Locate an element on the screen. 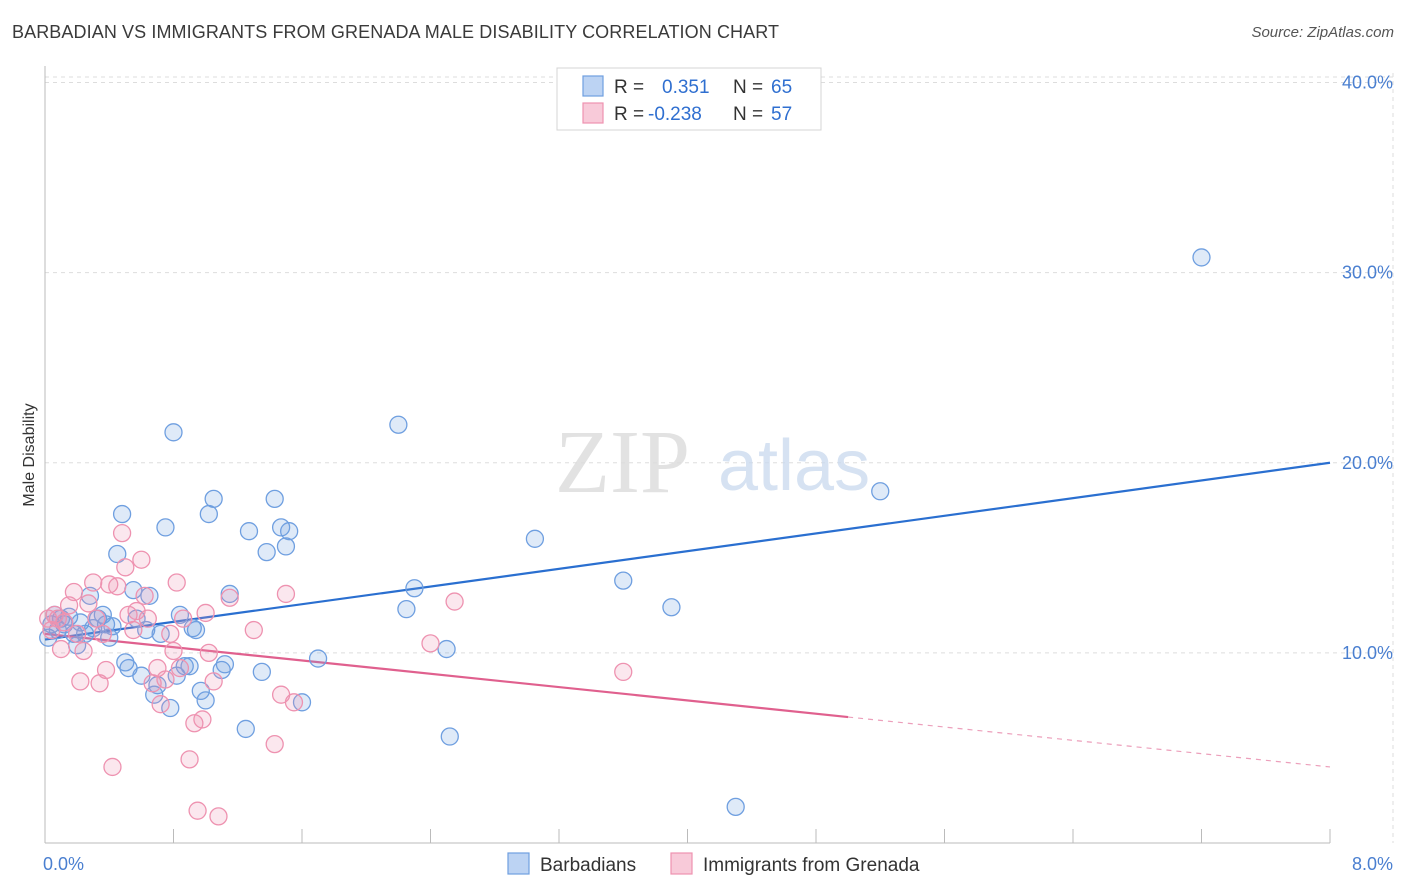 The height and width of the screenshot is (892, 1406). legend-r-label-1: R = is located at coordinates (629, 87).